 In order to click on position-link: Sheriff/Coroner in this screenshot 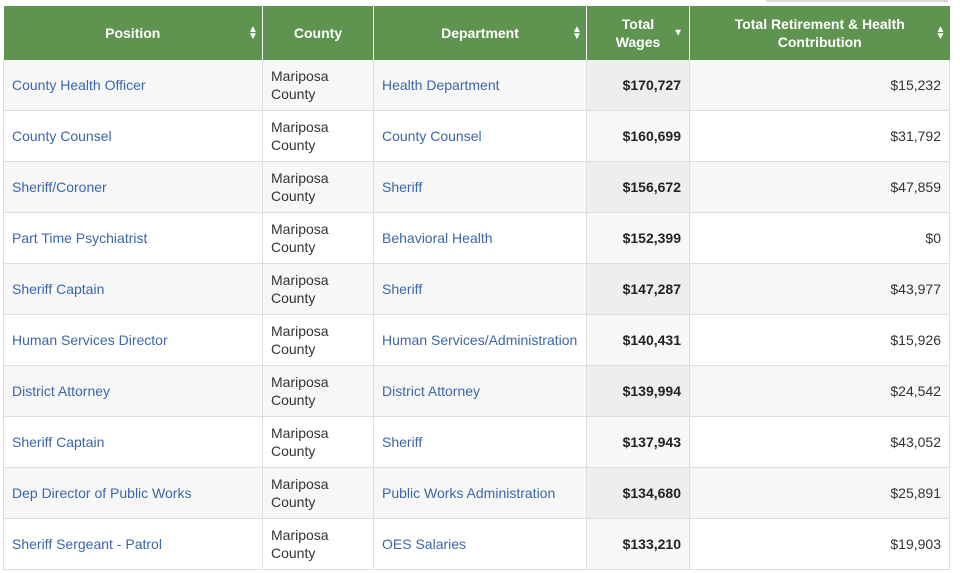, I will do `click(133, 187)`.